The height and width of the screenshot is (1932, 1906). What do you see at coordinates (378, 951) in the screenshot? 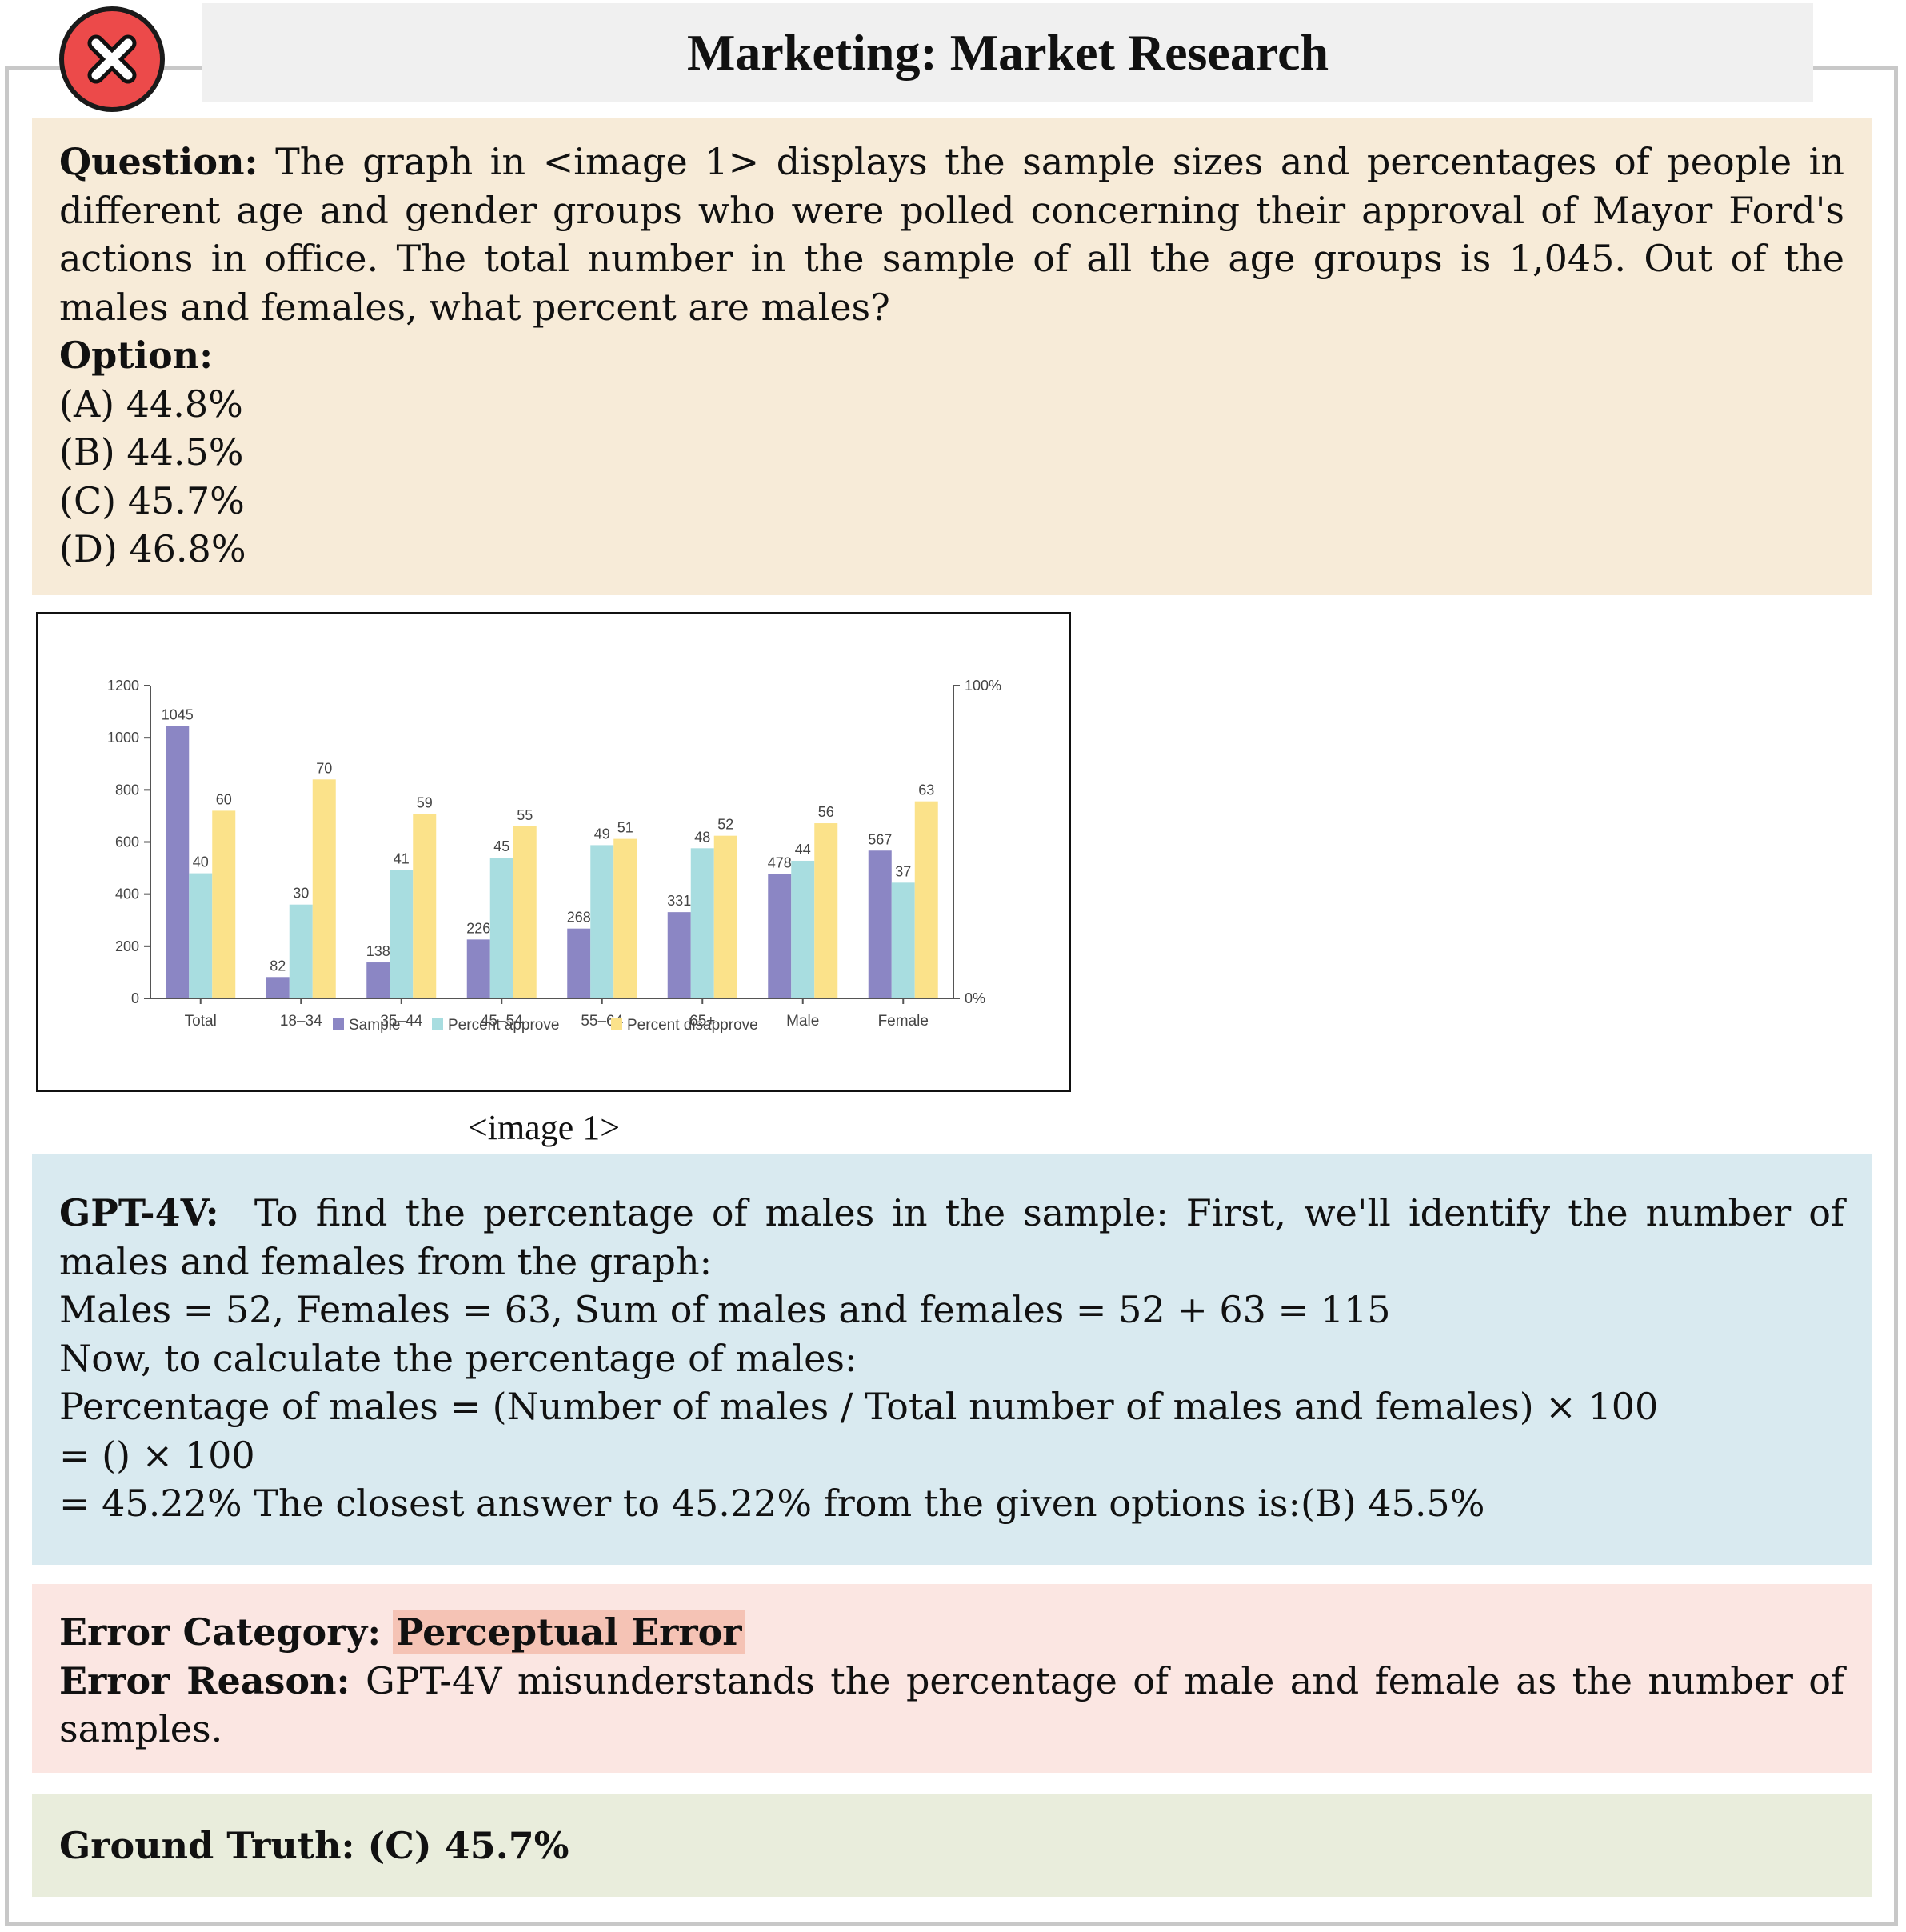
I see `data-label: 138` at bounding box center [378, 951].